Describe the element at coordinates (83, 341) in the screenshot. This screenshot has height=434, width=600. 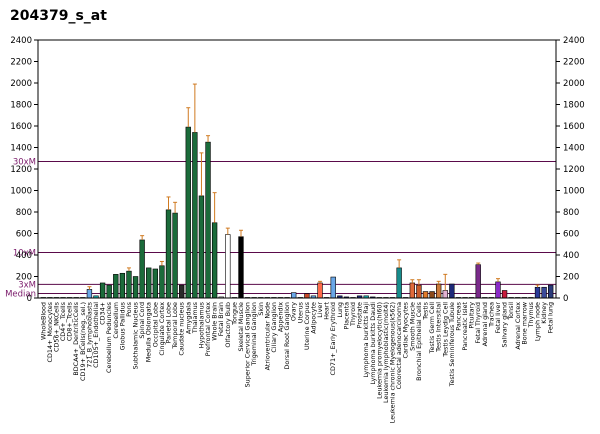
I see `x-tick-label: CD19+_BCells(neg._sel.)` at that location.